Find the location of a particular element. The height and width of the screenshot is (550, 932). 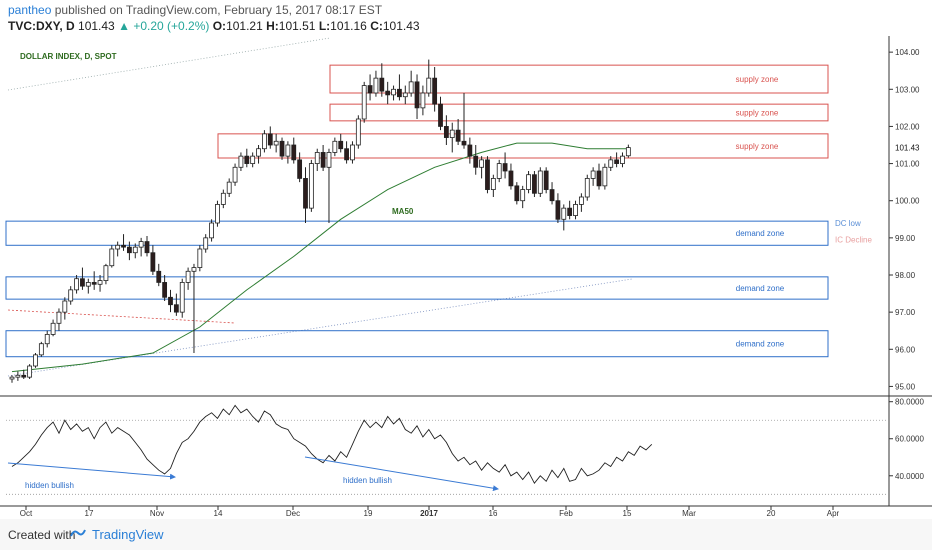

tradingview-brand-link: TradingView is located at coordinates (128, 534).